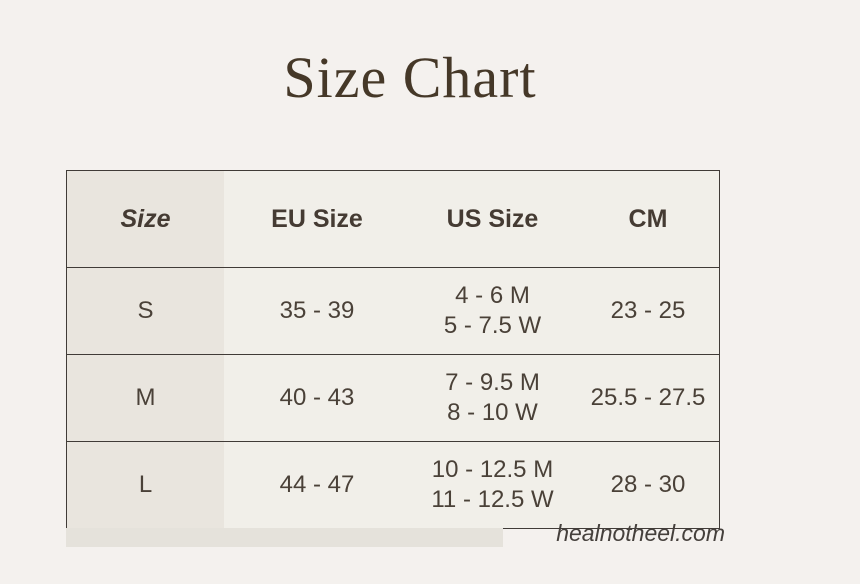  What do you see at coordinates (492, 398) in the screenshot?
I see `cell-us-size: 7 - 9.5 M 8 - 10 W` at bounding box center [492, 398].